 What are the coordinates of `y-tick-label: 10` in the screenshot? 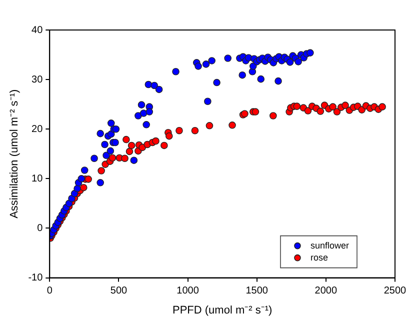 It's located at (38, 178).